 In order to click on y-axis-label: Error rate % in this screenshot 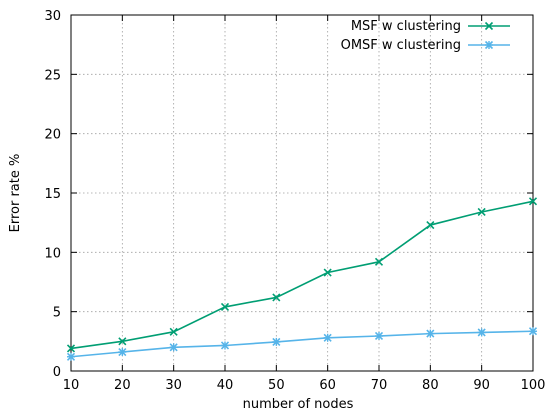, I will do `click(15, 193)`.